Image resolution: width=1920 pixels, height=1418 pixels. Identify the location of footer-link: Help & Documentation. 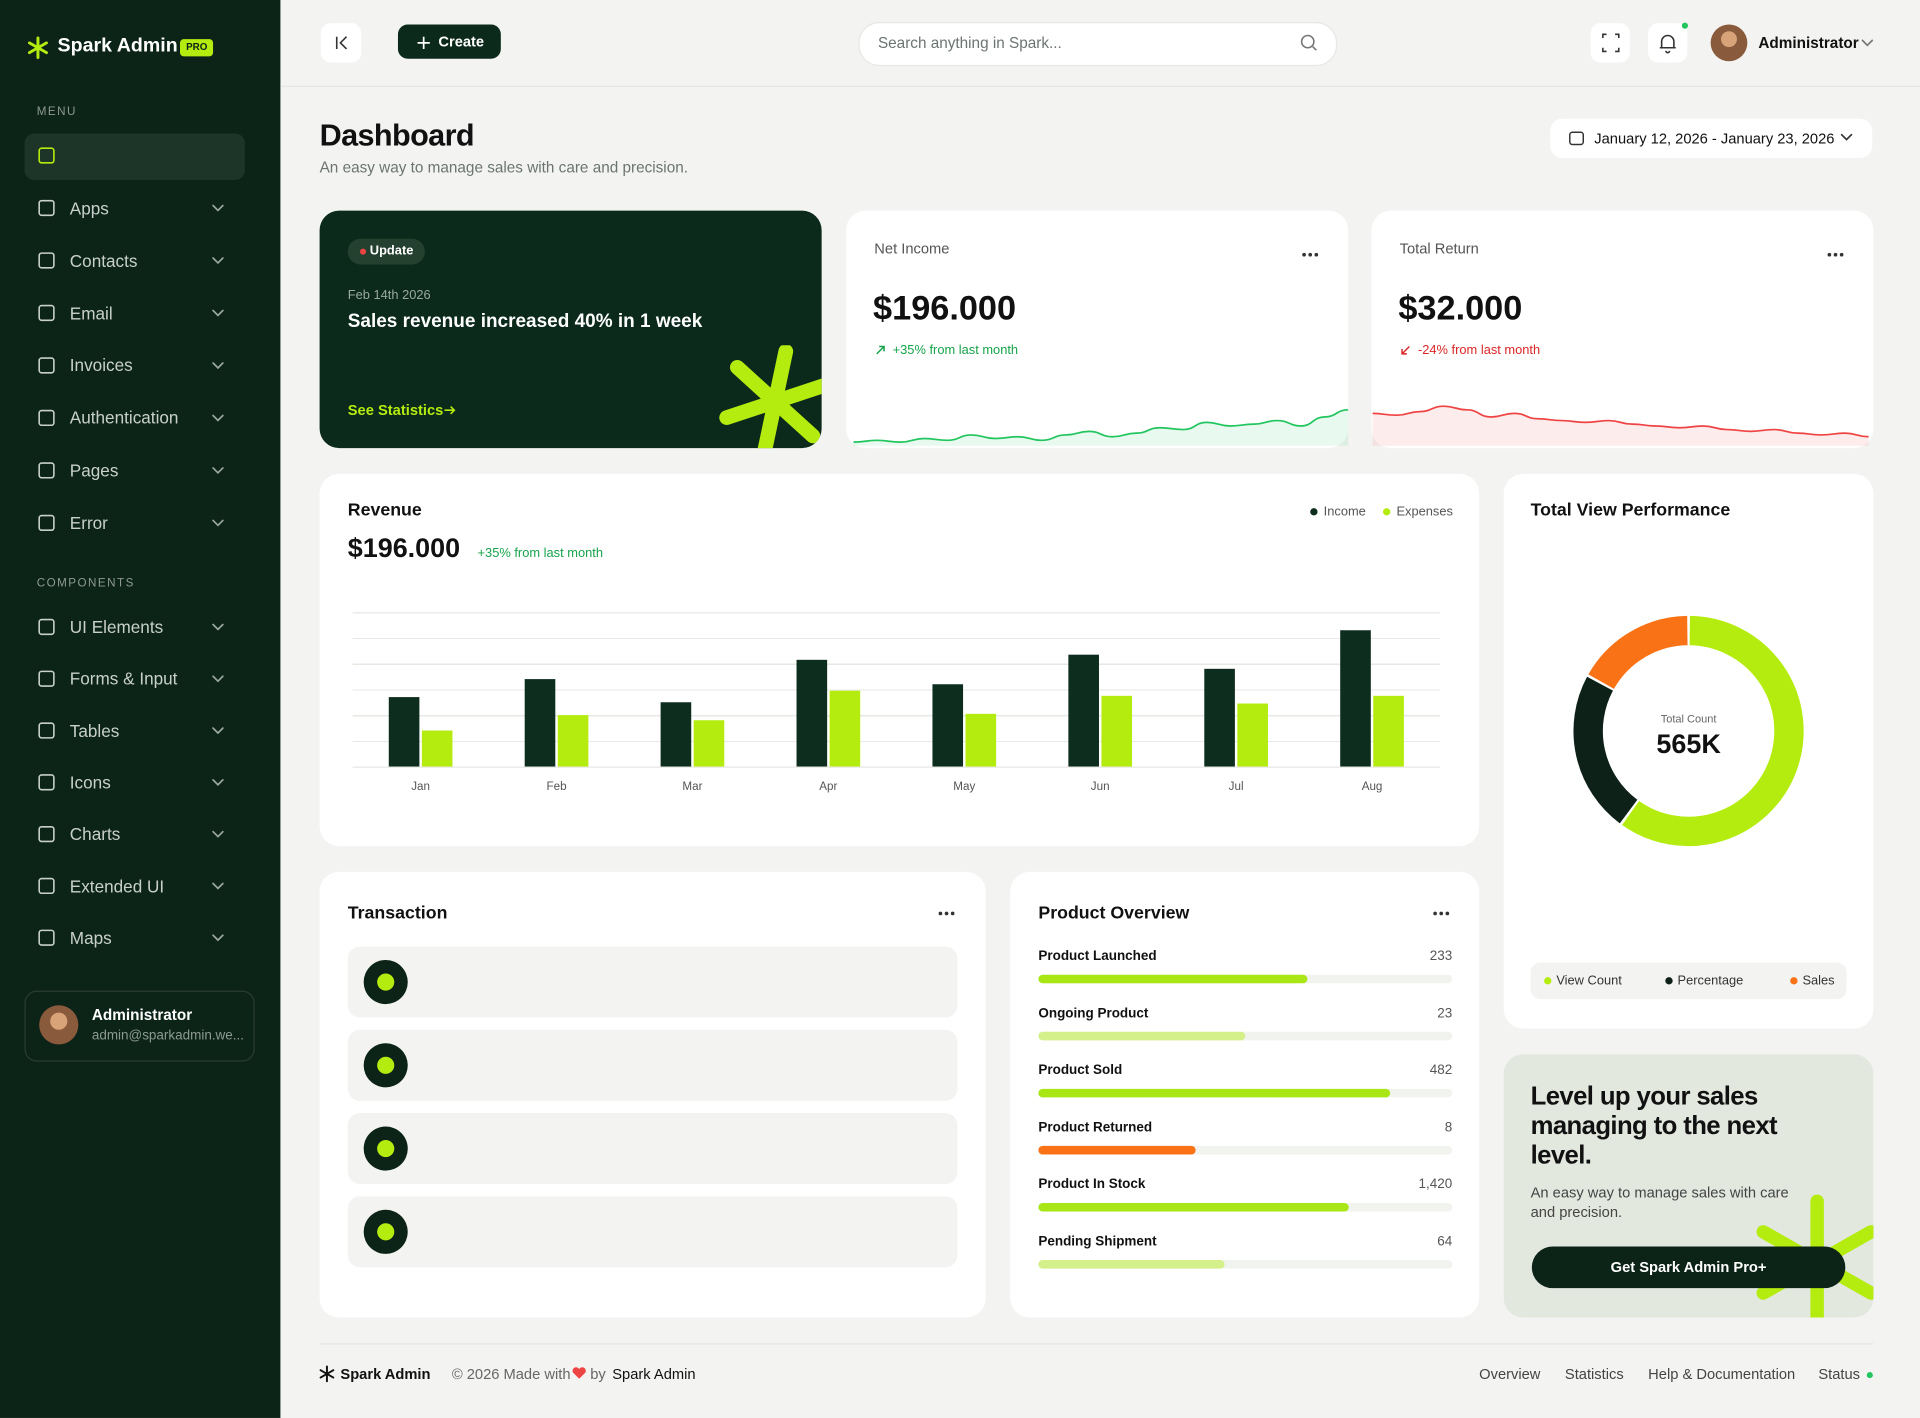
(1722, 1374).